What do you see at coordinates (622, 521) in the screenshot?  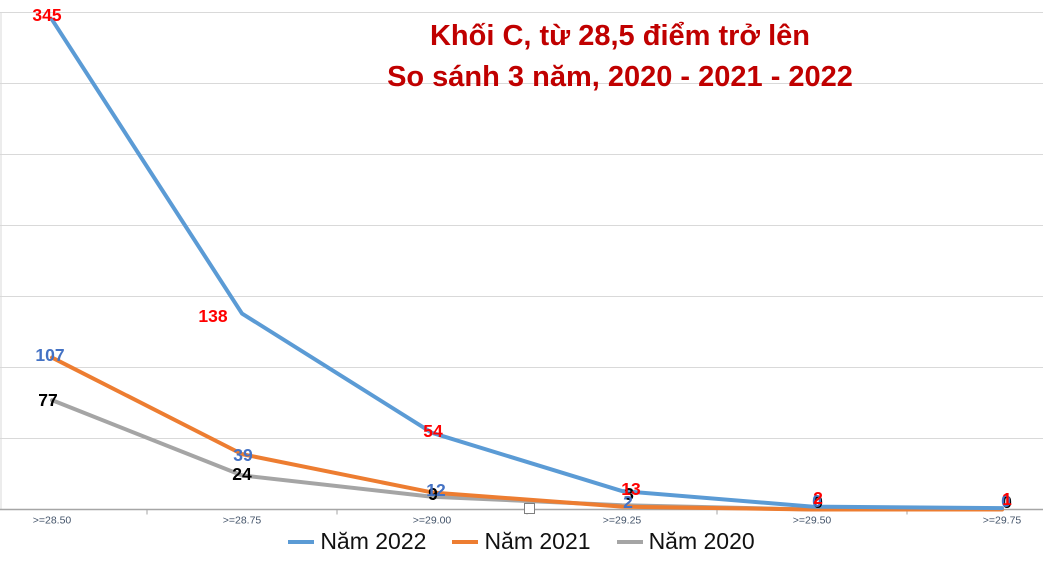 I see `x-axis-label: >=29.25` at bounding box center [622, 521].